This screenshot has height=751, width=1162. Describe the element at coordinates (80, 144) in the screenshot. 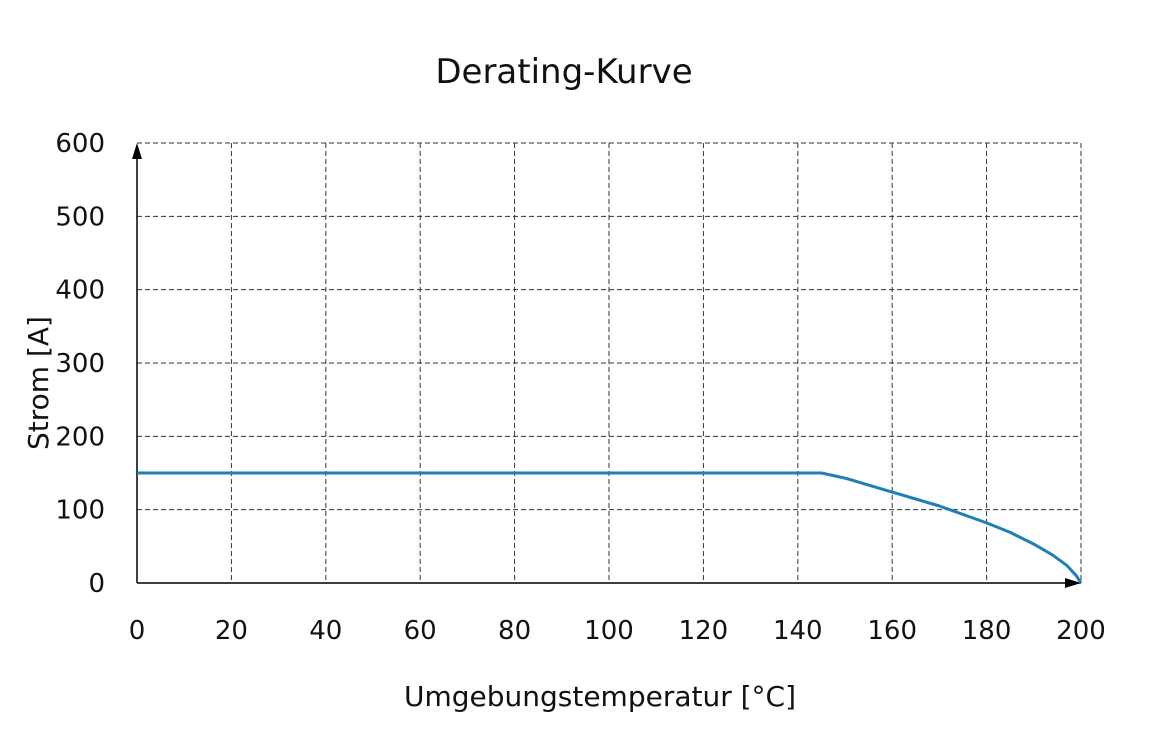

I see `y-tick-label: 600` at that location.